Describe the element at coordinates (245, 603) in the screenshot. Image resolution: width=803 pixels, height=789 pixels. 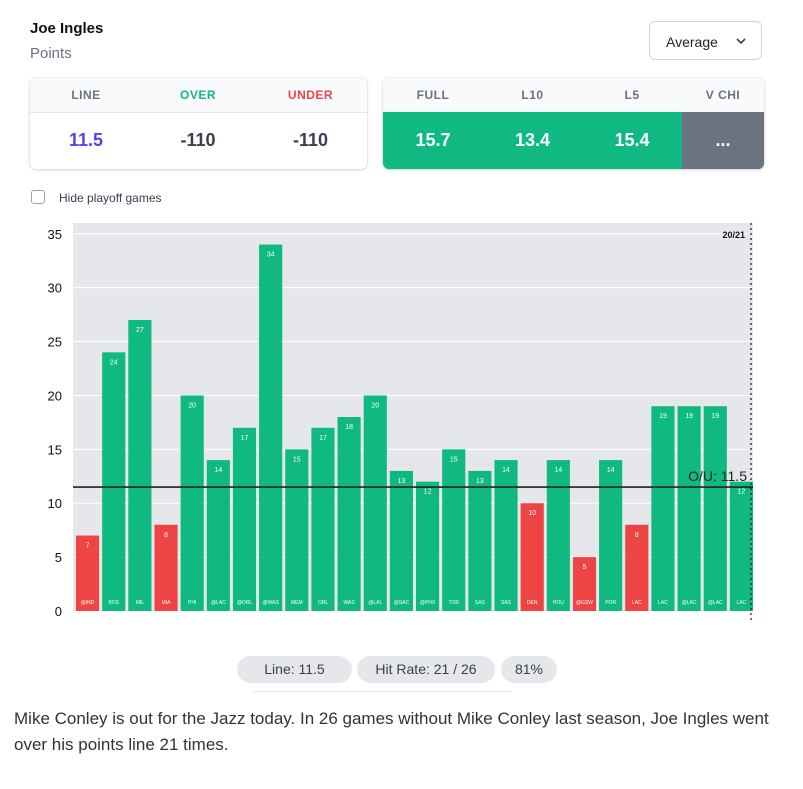
I see `bar-opponent-label: @ORL` at that location.